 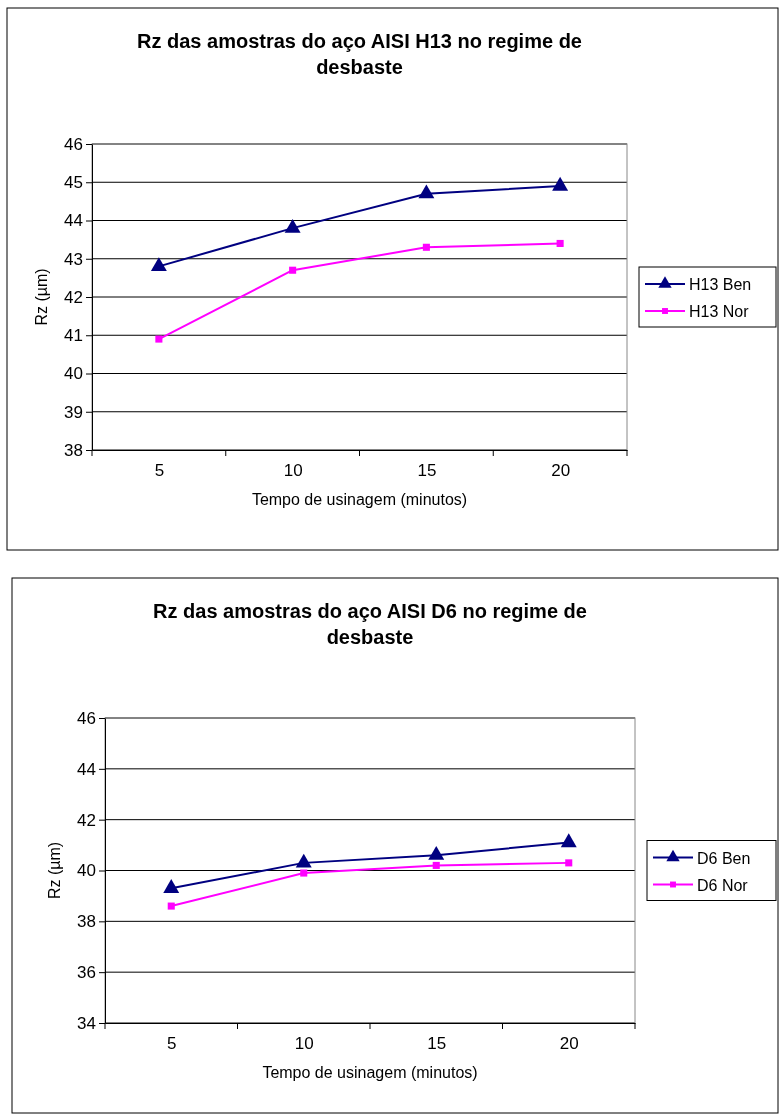 What do you see at coordinates (73, 259) in the screenshot?
I see `y-tick-label: 43` at bounding box center [73, 259].